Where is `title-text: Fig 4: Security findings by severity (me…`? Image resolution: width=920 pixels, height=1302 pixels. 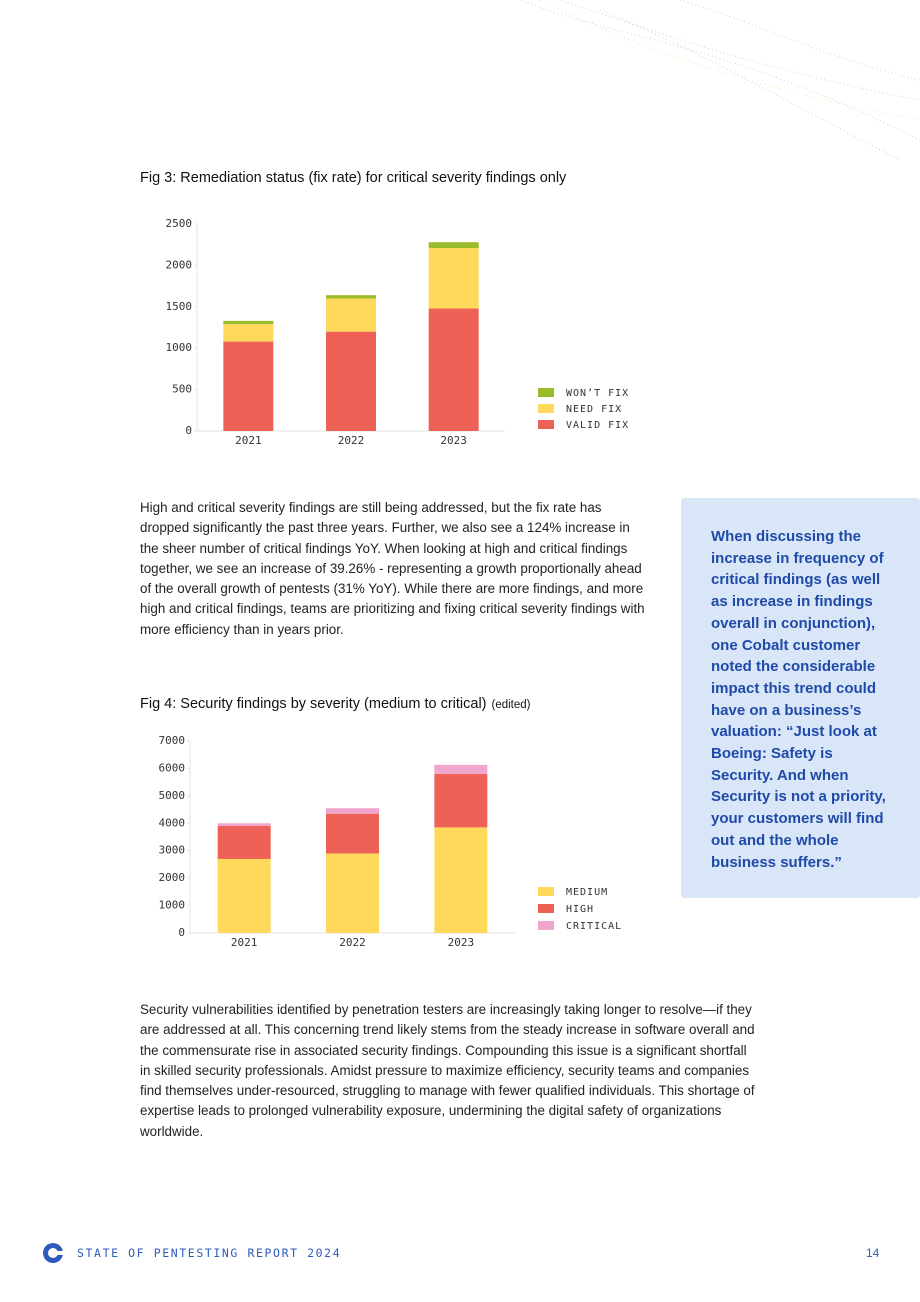
title-text: Fig 4: Security findings by severity (me… is located at coordinates (313, 704).